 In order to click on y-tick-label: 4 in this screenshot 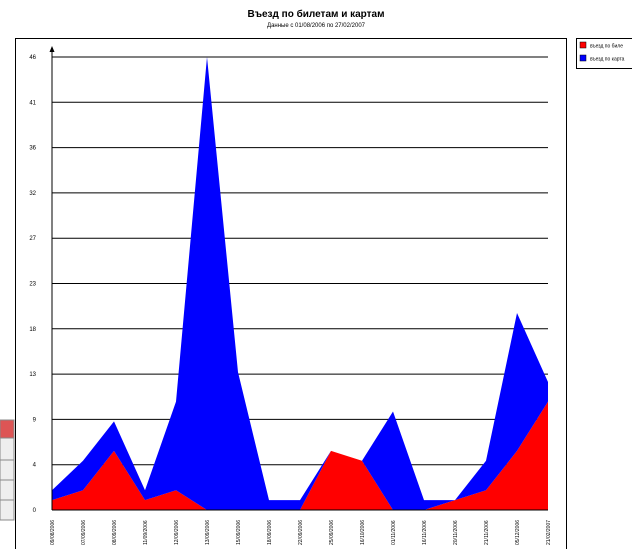, I will do `click(35, 466)`.